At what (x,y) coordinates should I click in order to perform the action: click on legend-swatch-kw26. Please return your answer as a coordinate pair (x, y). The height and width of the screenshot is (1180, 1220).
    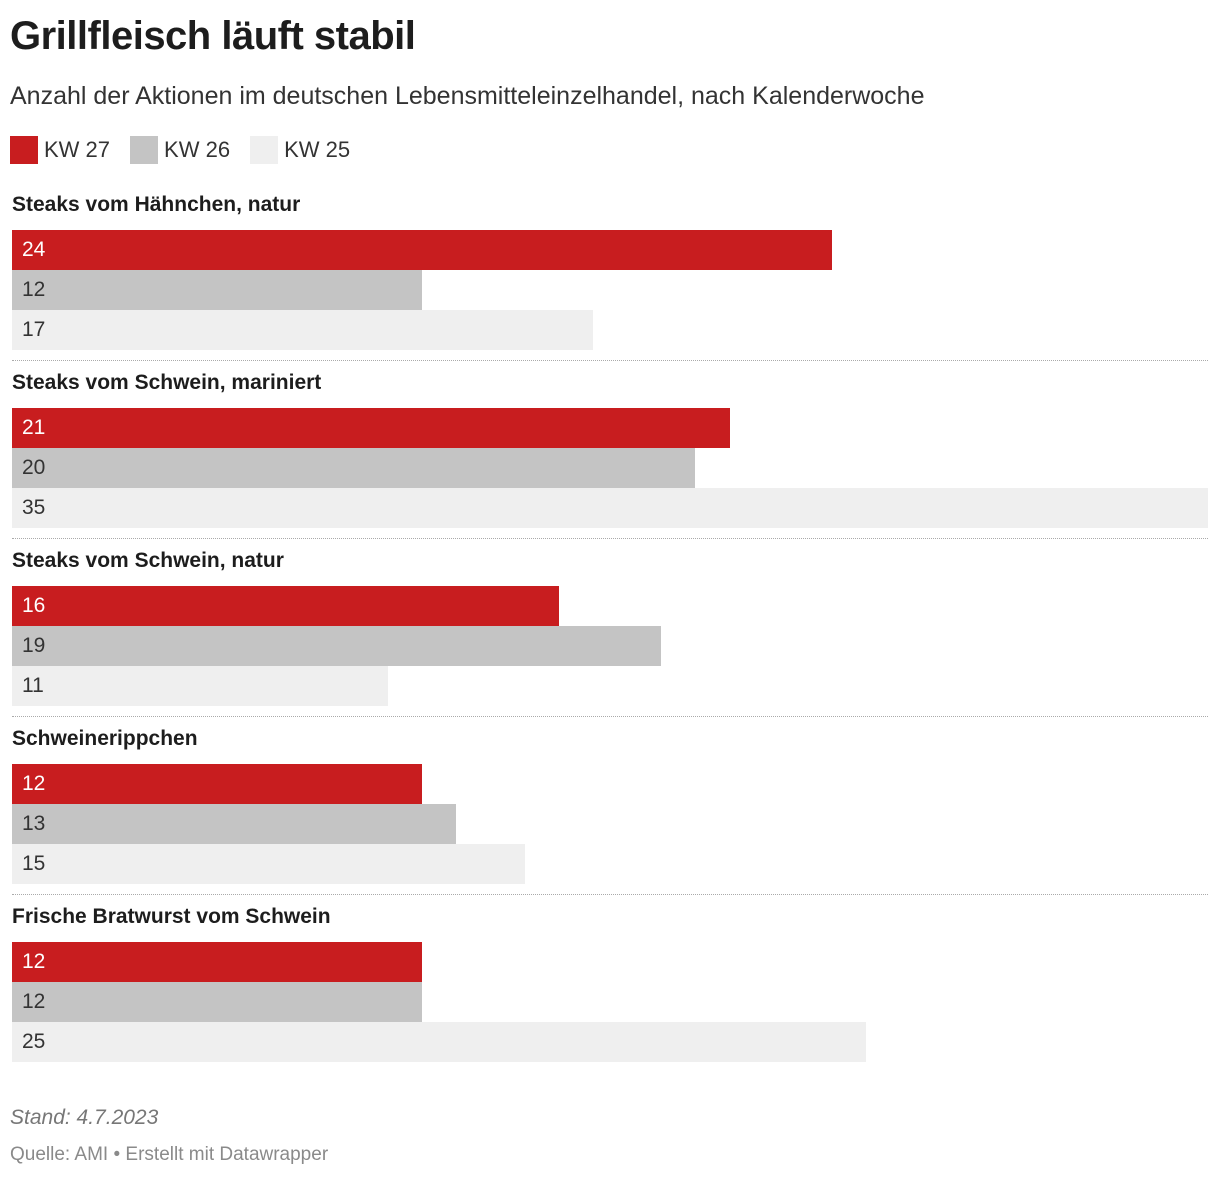
    Looking at the image, I should click on (144, 150).